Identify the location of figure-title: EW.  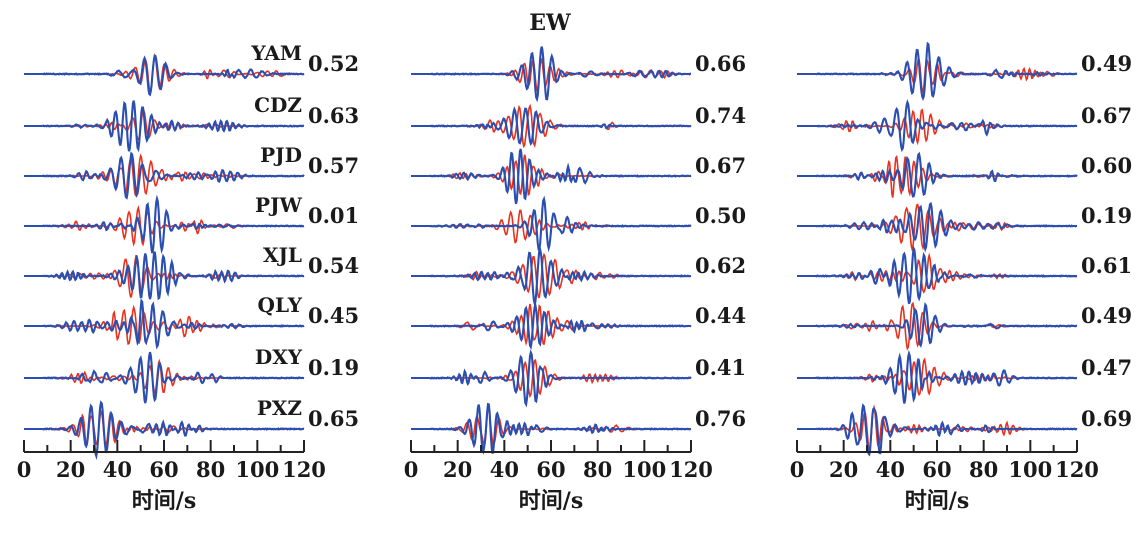
(550, 23).